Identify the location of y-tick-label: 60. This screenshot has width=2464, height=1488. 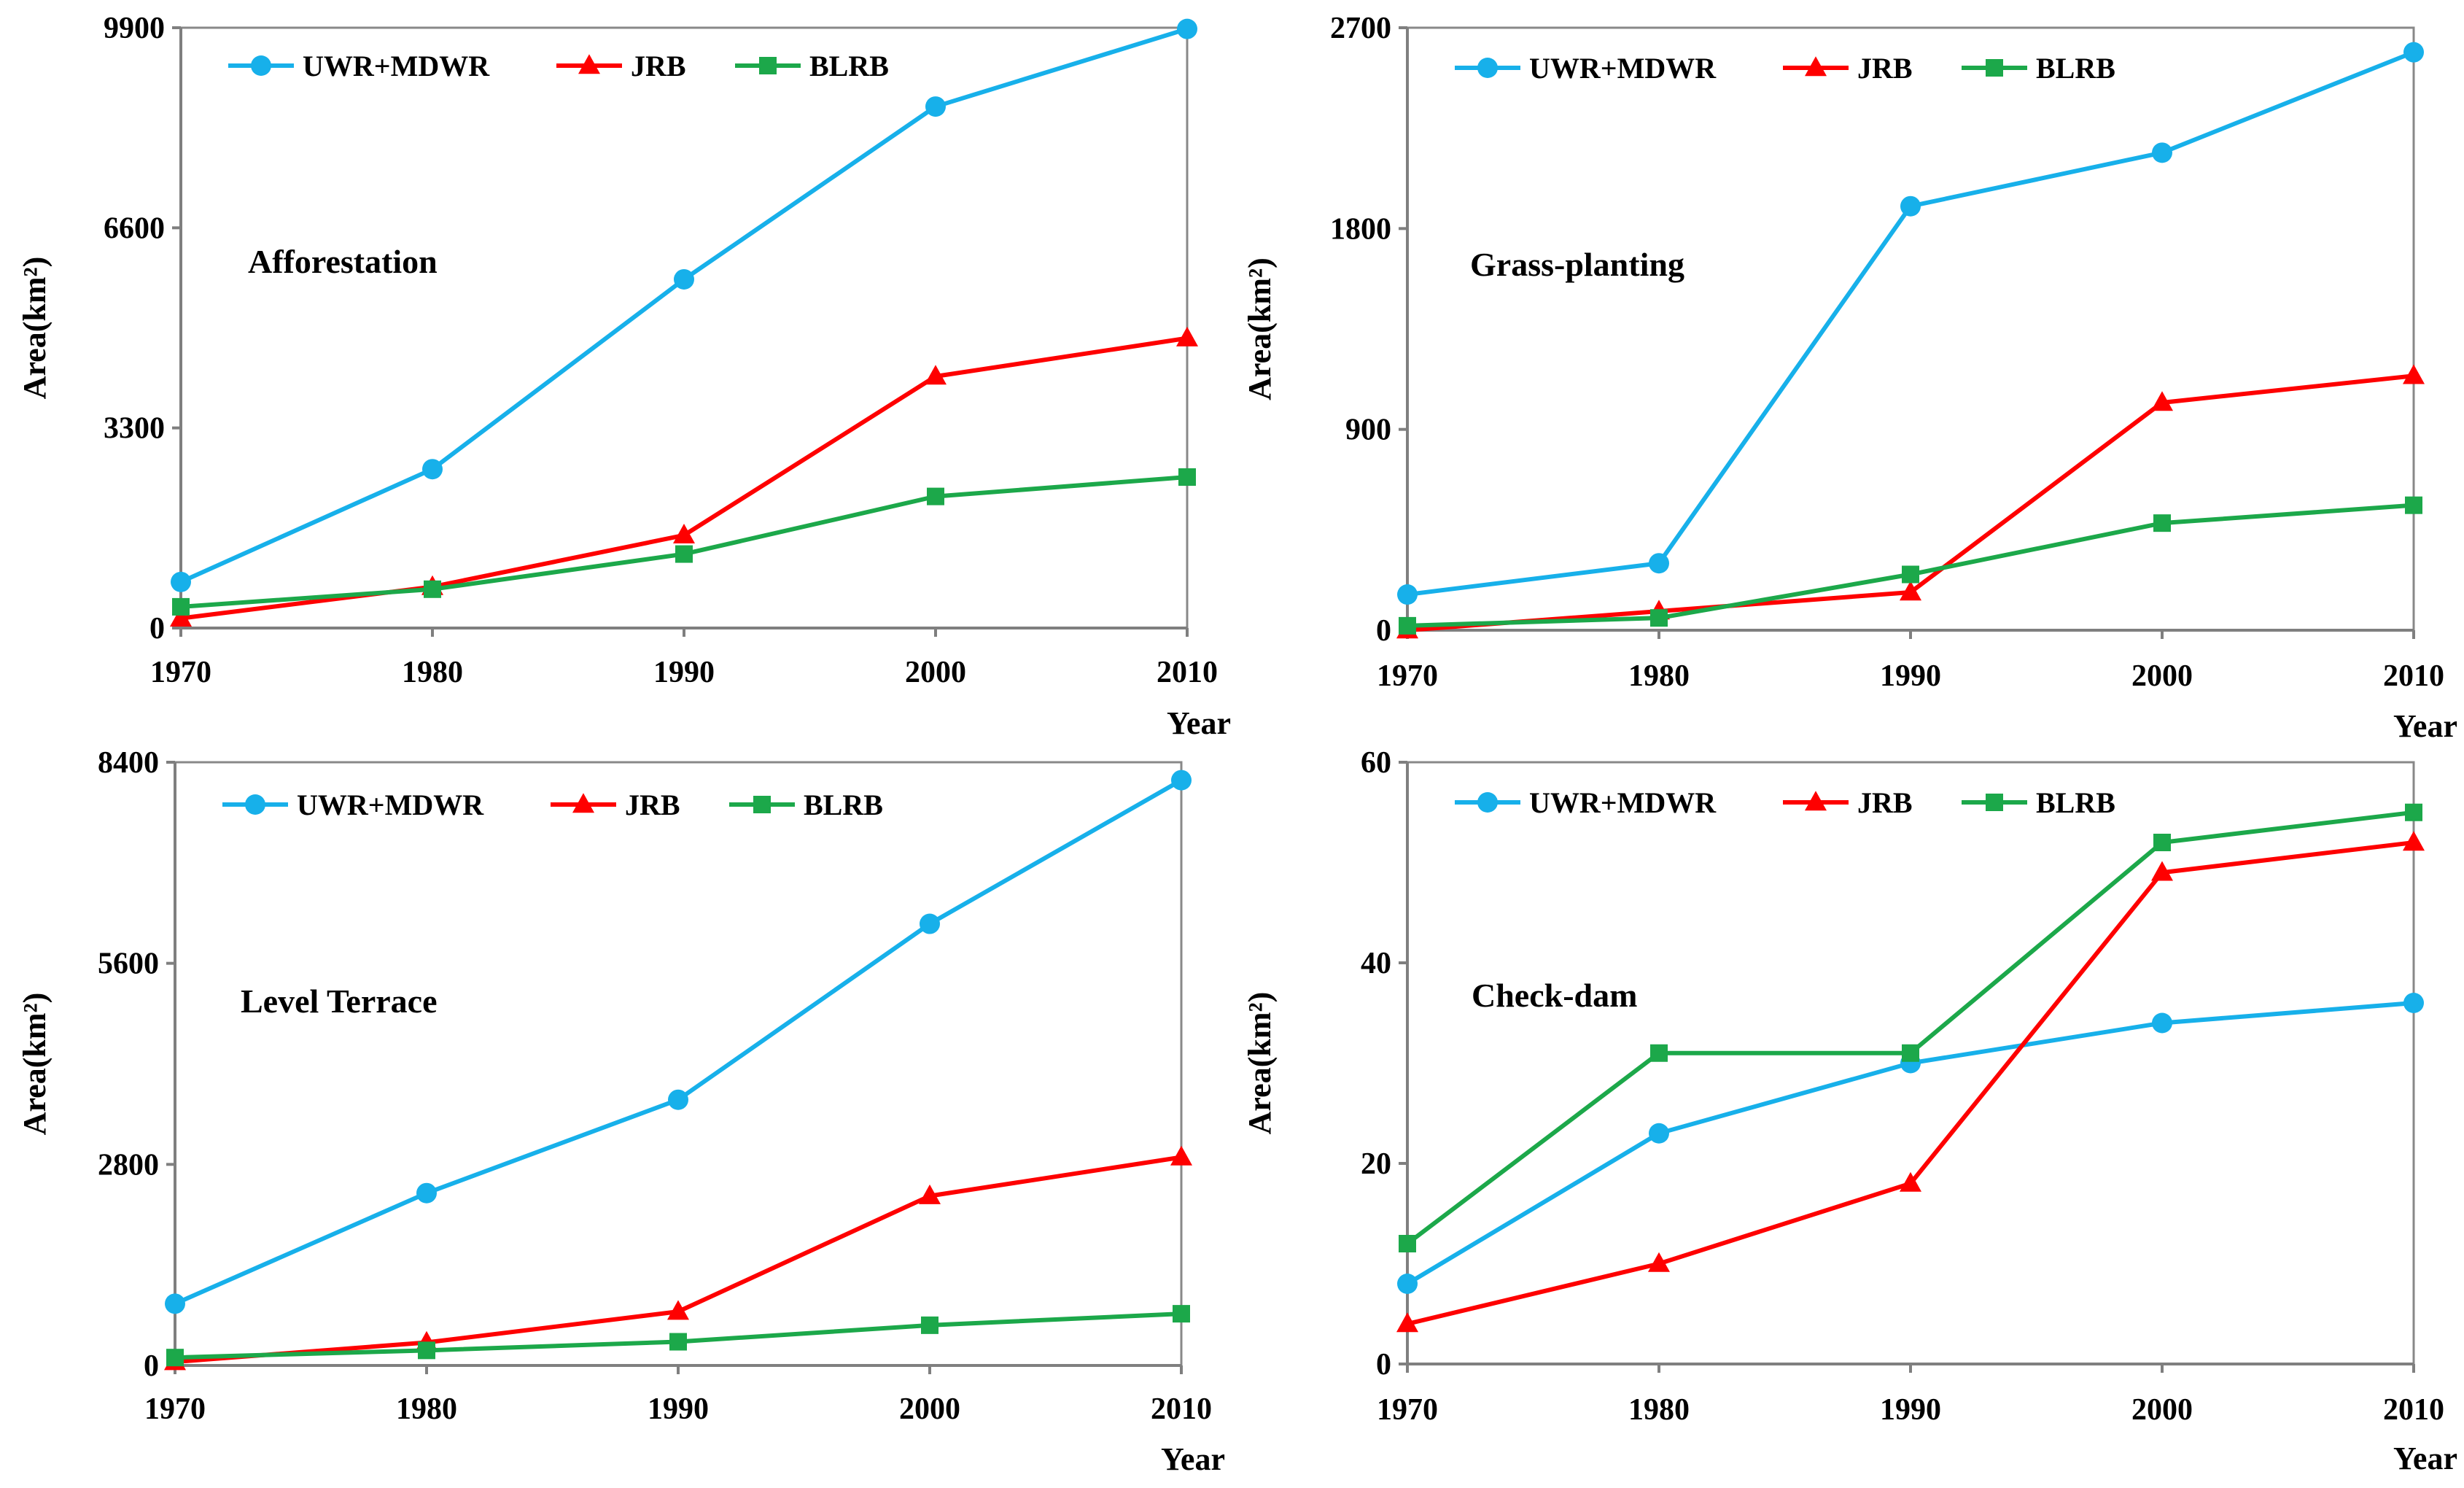
(1376, 763).